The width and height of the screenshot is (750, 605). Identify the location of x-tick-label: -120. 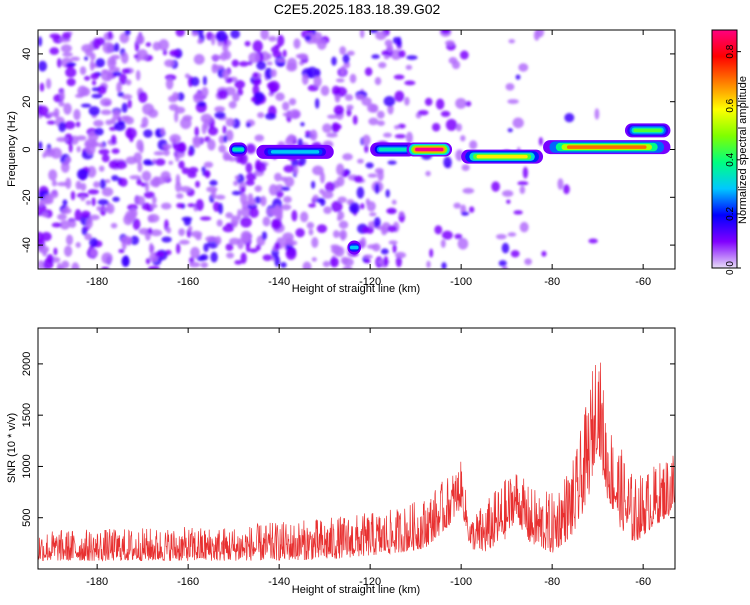
(370, 282).